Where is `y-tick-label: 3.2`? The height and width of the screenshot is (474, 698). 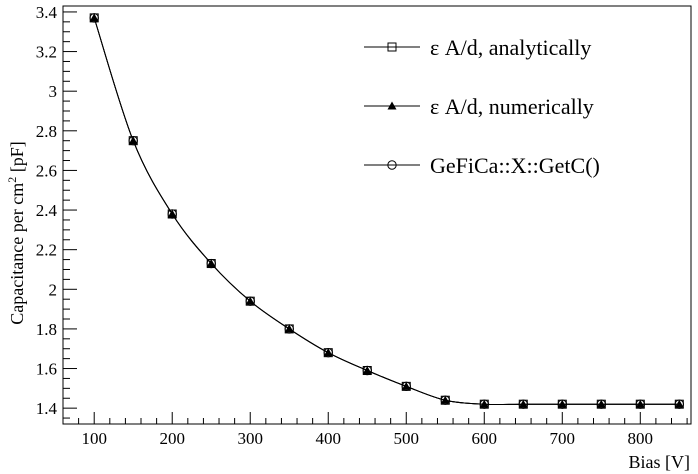
y-tick-label: 3.2 is located at coordinates (46, 52).